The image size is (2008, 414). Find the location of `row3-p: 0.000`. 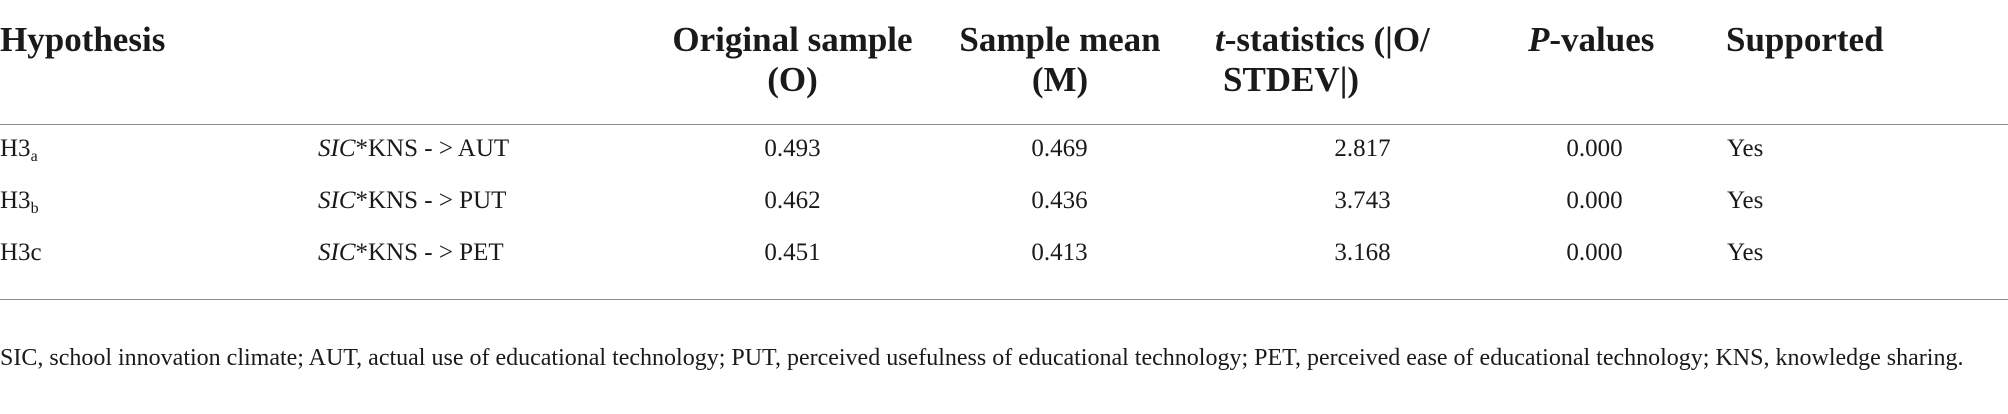

row3-p: 0.000 is located at coordinates (1594, 252).